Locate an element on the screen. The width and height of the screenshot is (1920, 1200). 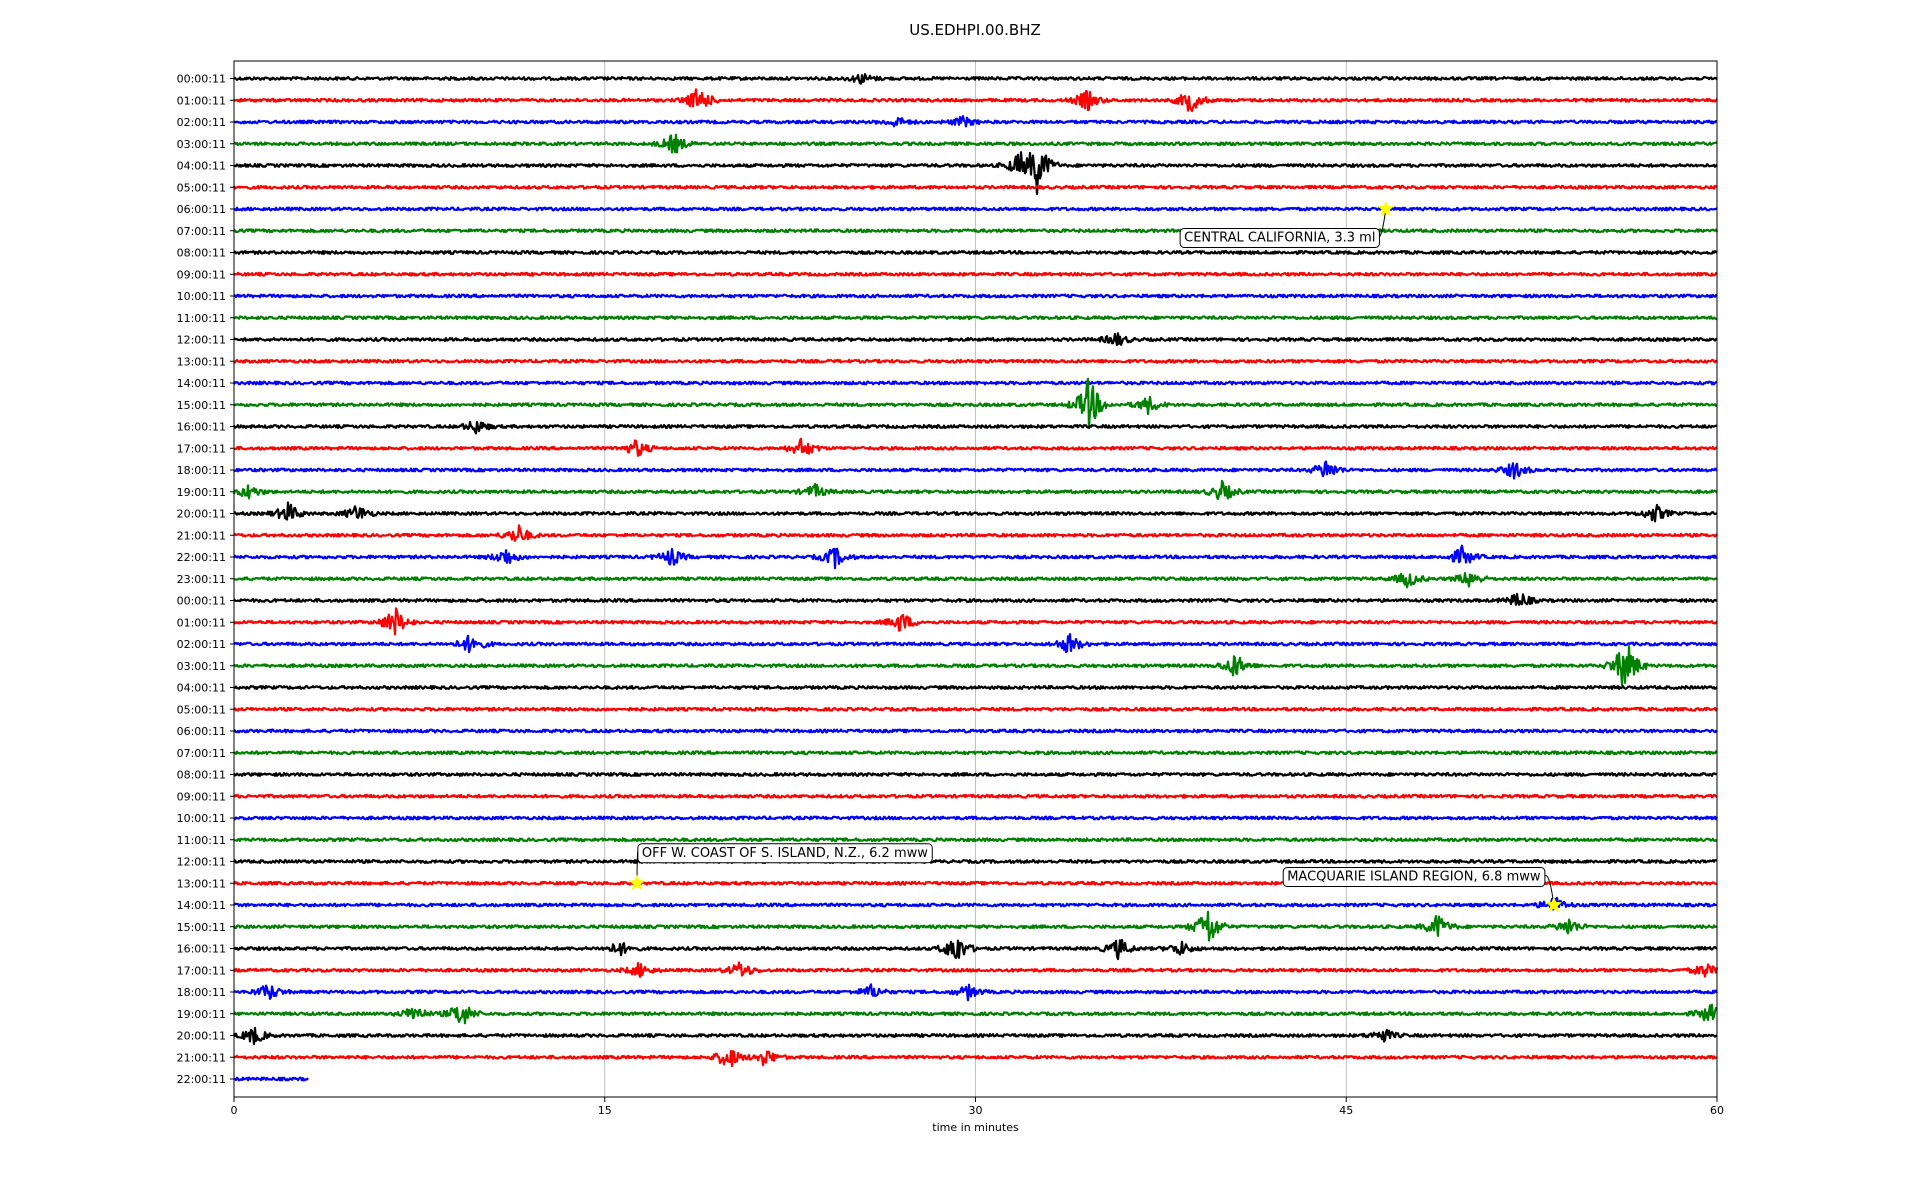
event-annotation: MACQUARIE ISLAND REGION, 6.8 mww is located at coordinates (1422, 890).